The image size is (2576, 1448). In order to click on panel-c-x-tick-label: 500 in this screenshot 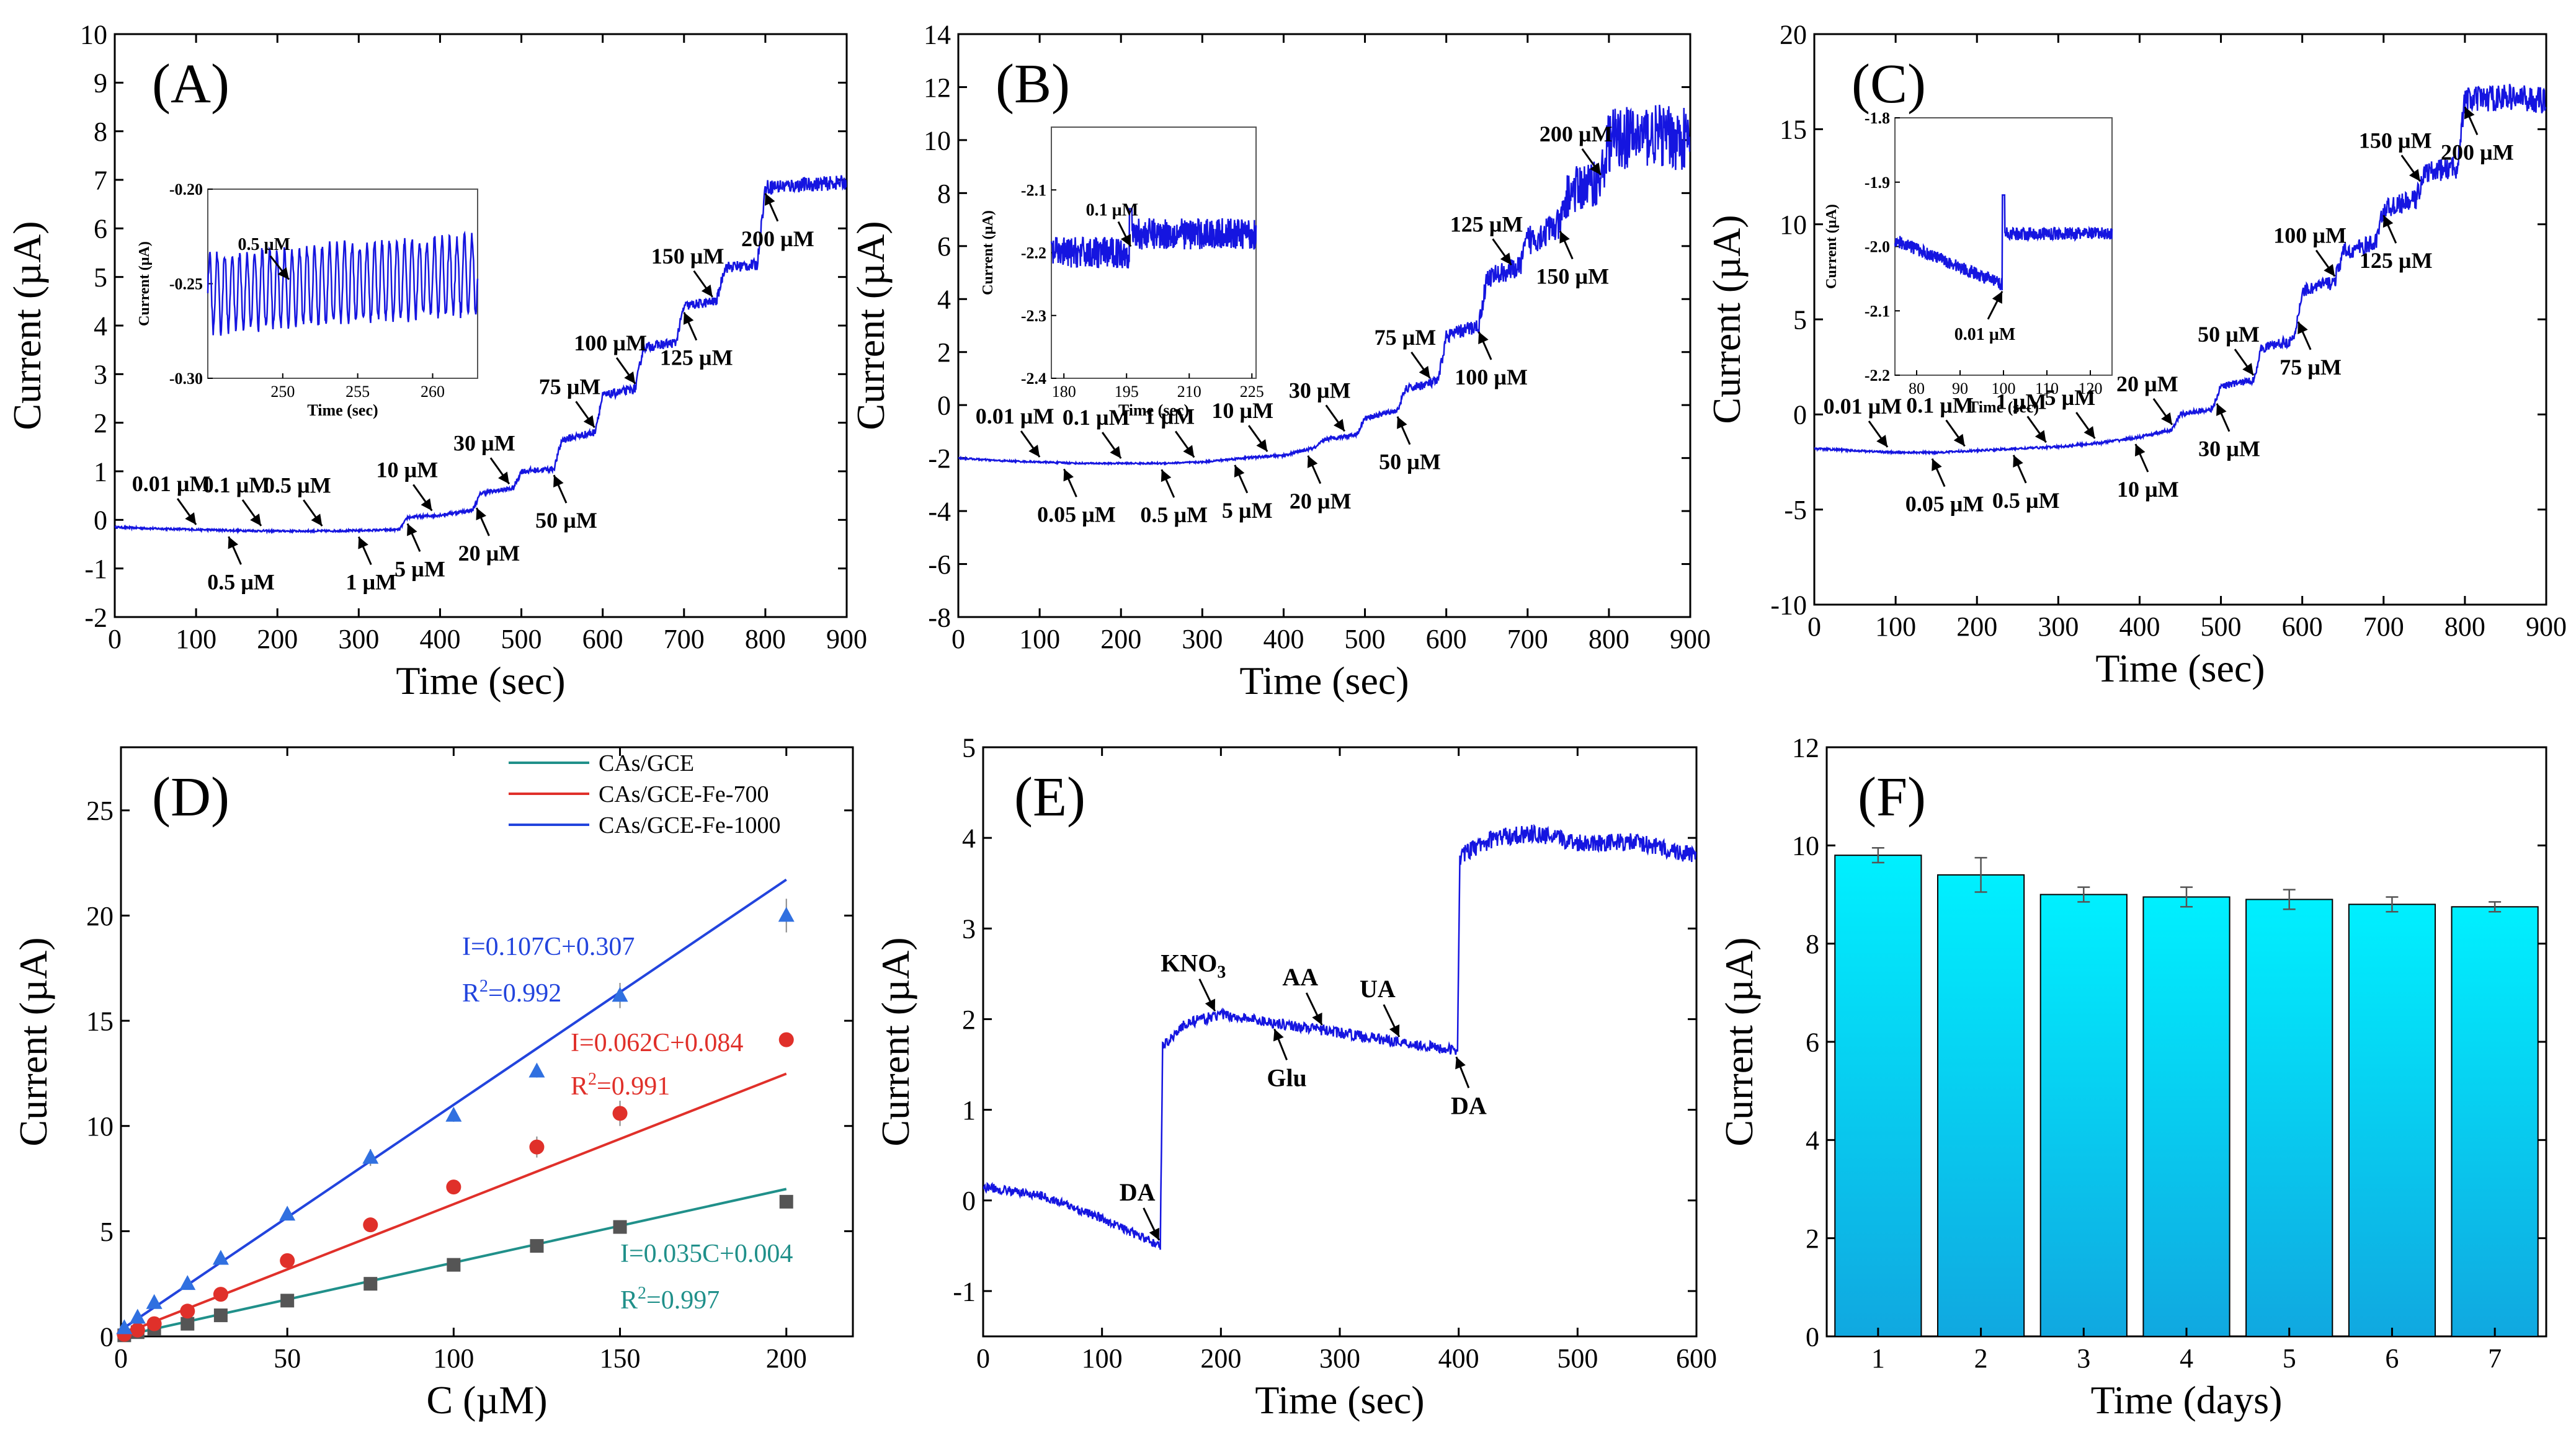, I will do `click(2221, 626)`.